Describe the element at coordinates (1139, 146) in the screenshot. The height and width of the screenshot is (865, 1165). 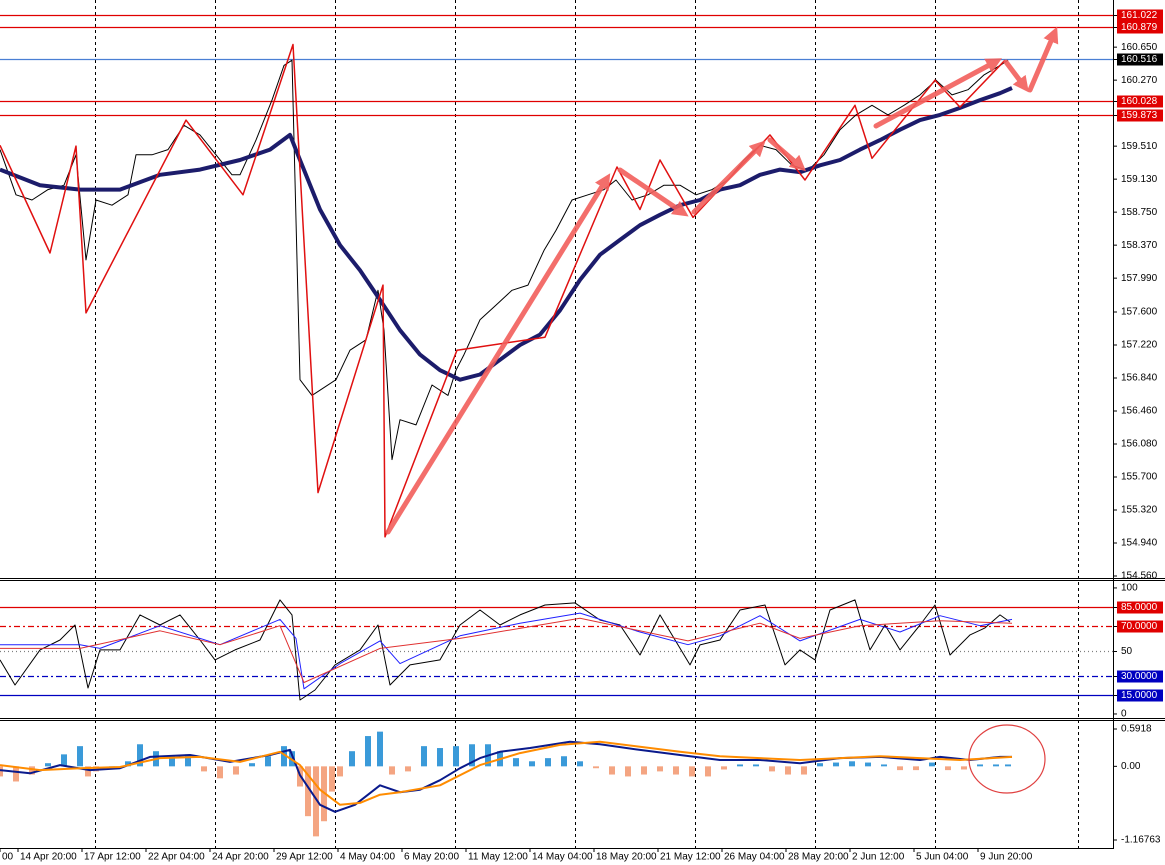
I see `y-tick-label: 159.510` at that location.